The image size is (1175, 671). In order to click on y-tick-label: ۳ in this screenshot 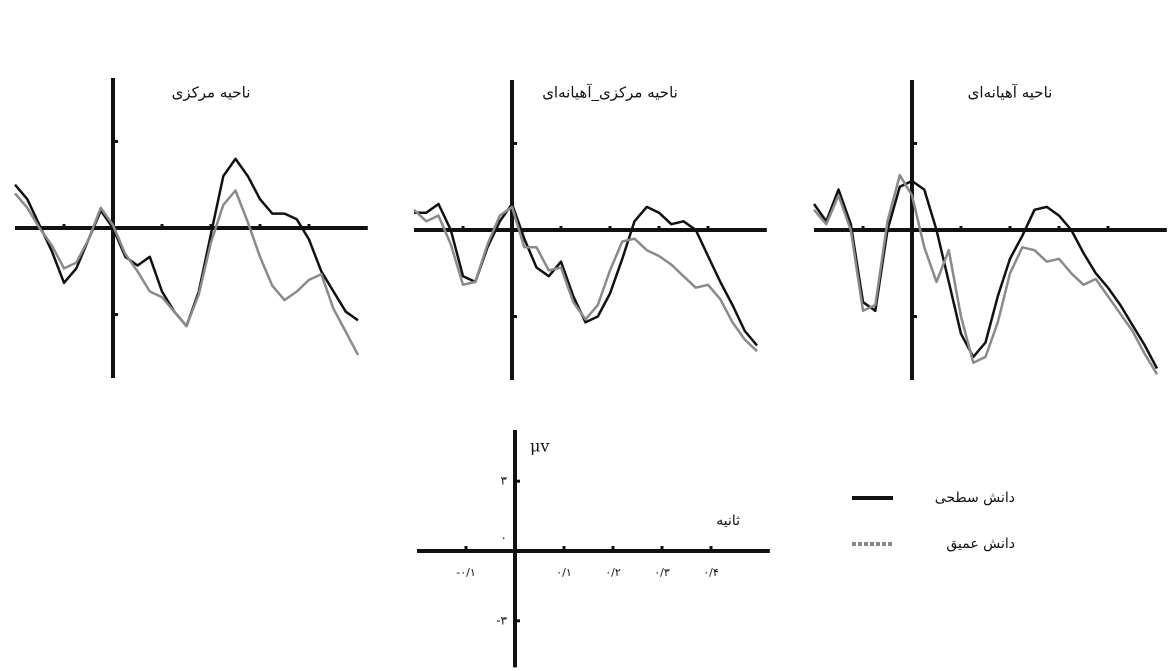, I will do `click(504, 481)`.